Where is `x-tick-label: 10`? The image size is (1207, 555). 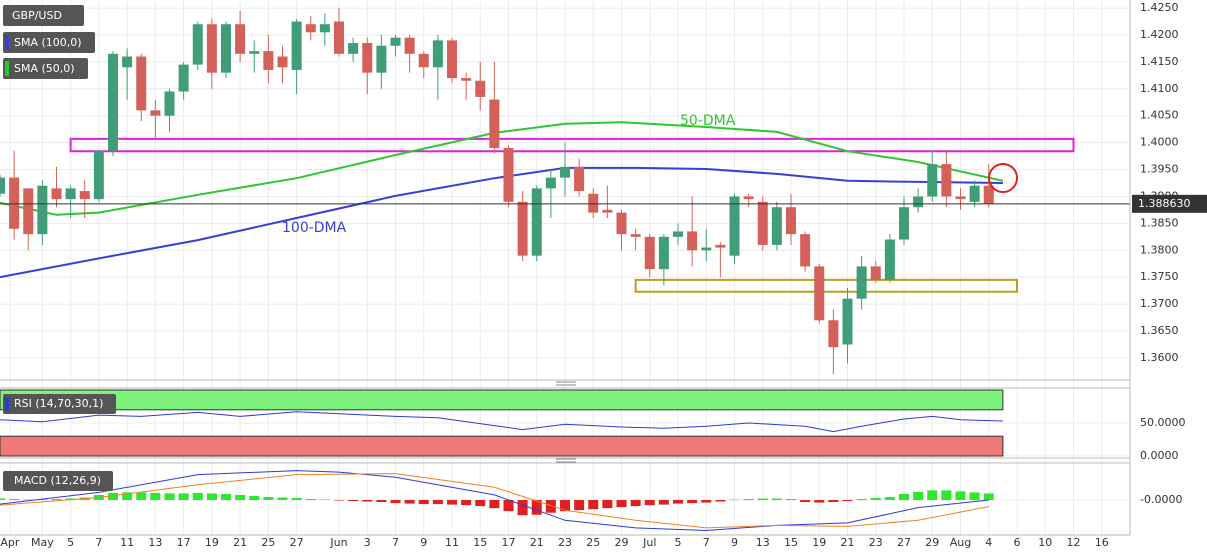
x-tick-label: 10 is located at coordinates (1045, 542).